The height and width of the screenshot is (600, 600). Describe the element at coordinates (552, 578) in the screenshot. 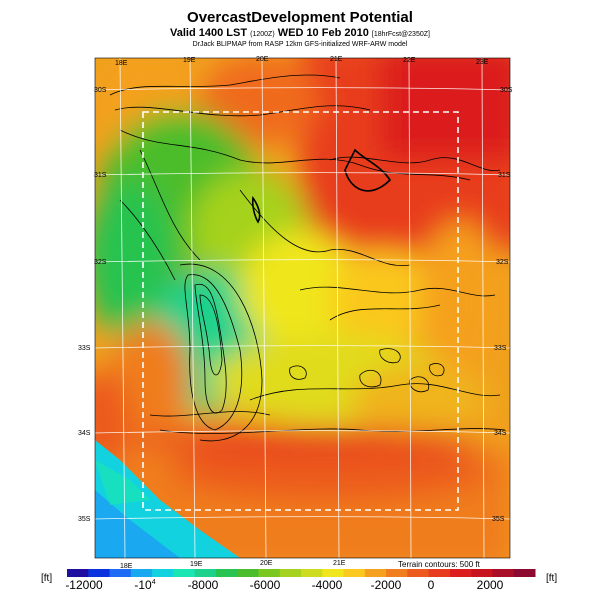

I see `unit-label-right: [ft]` at that location.